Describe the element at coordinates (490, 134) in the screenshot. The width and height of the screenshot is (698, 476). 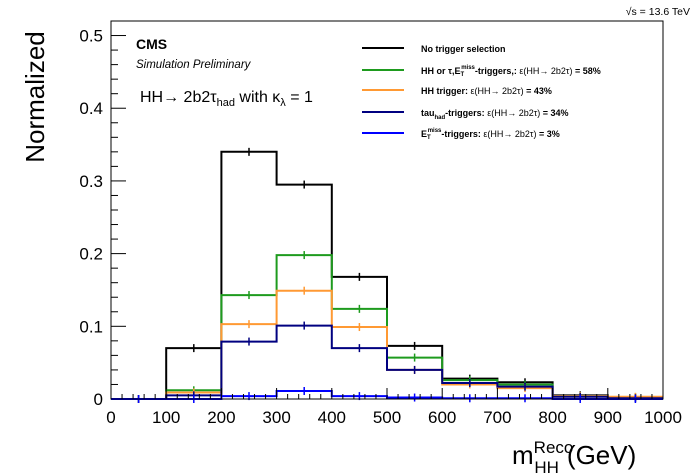
I see `legend-text-met: ETmiss-triggers: ε(HH→ 2b2τ) = 3%` at that location.